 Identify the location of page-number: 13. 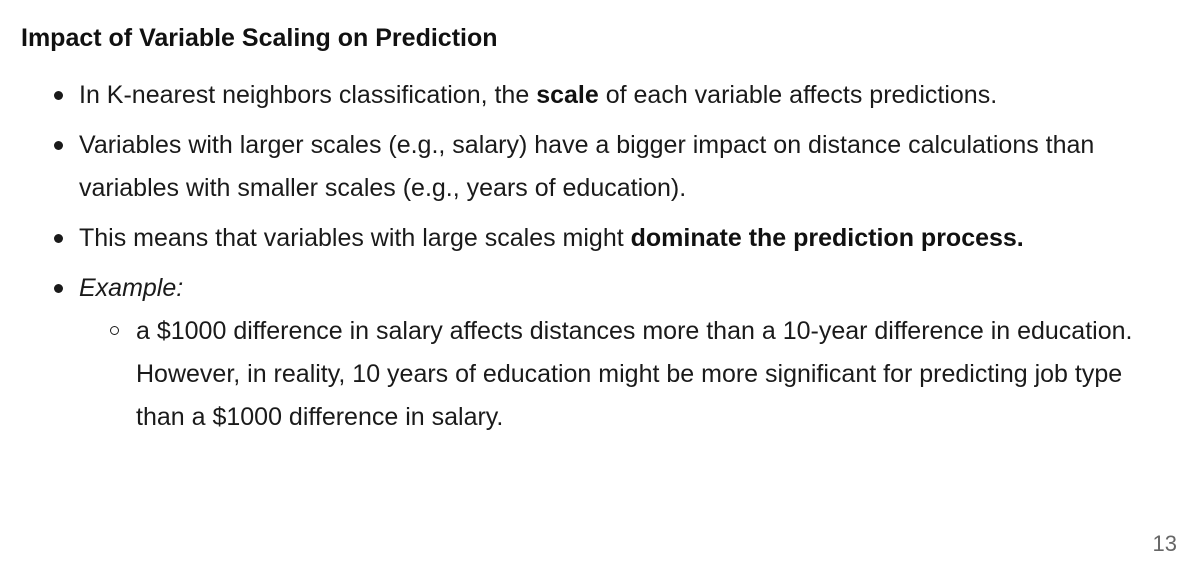
(1164, 543).